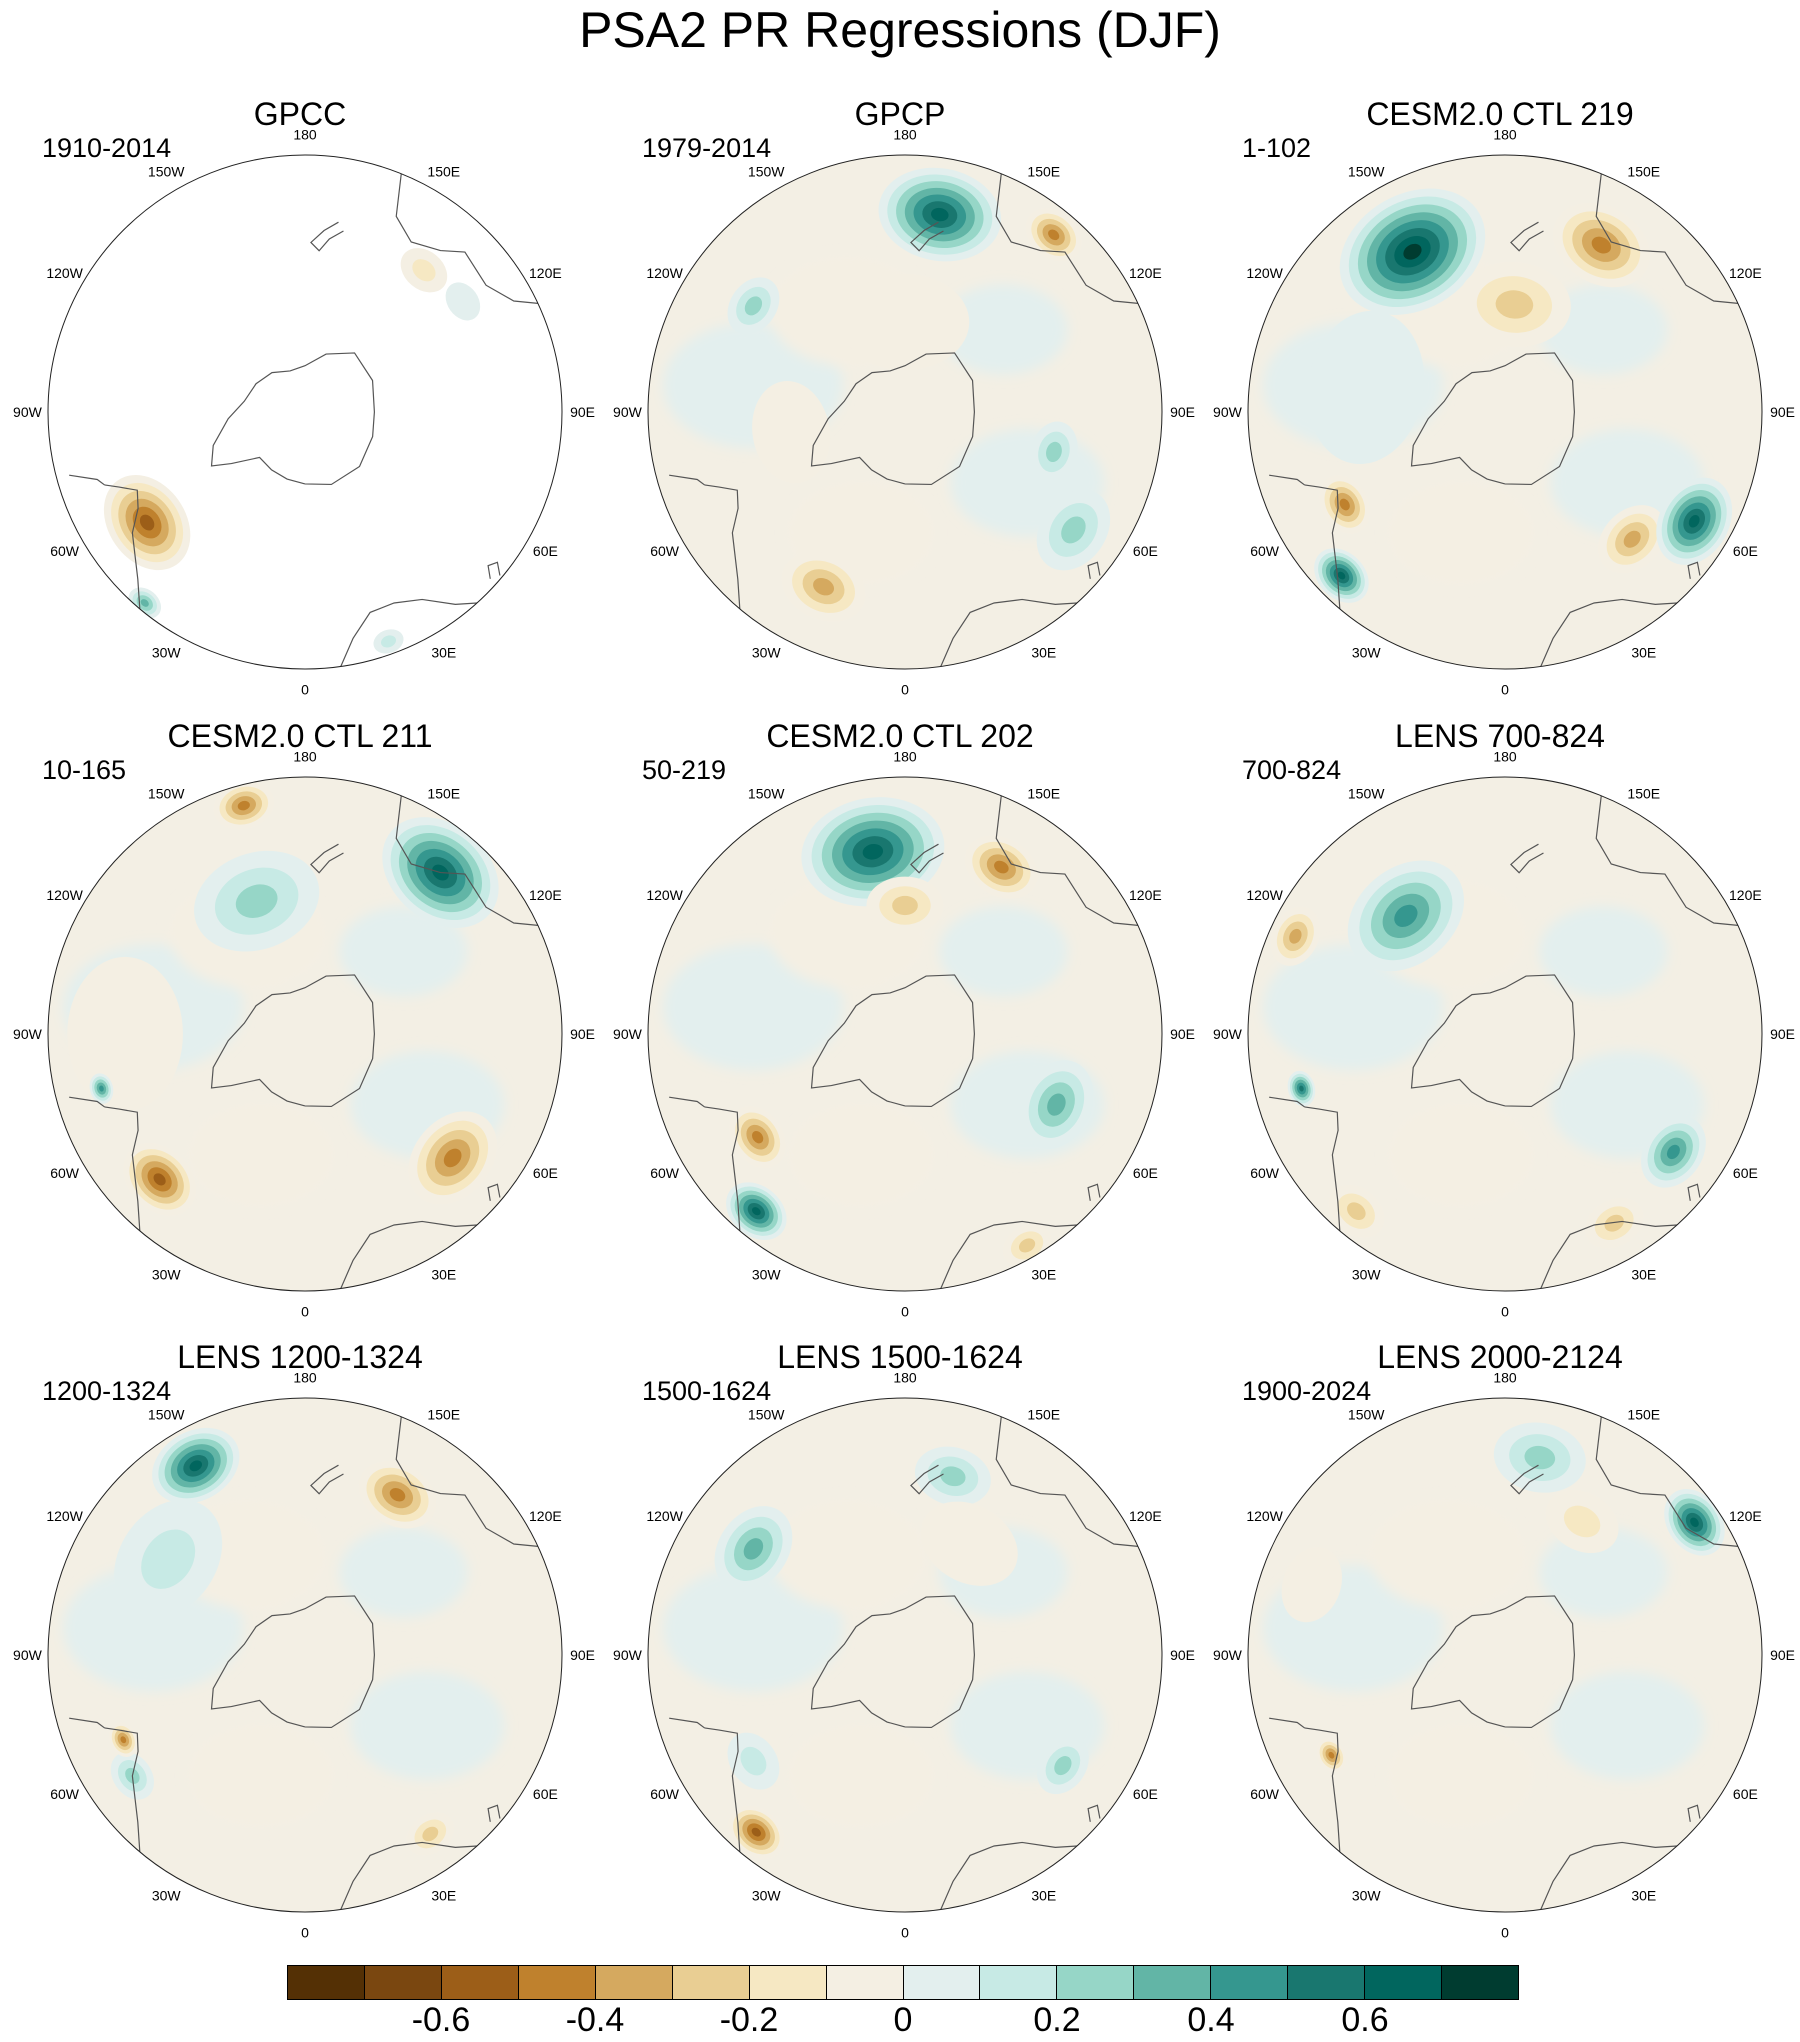 The height and width of the screenshot is (2042, 1800). What do you see at coordinates (749, 2020) in the screenshot?
I see `colorbar-label: -0.2` at bounding box center [749, 2020].